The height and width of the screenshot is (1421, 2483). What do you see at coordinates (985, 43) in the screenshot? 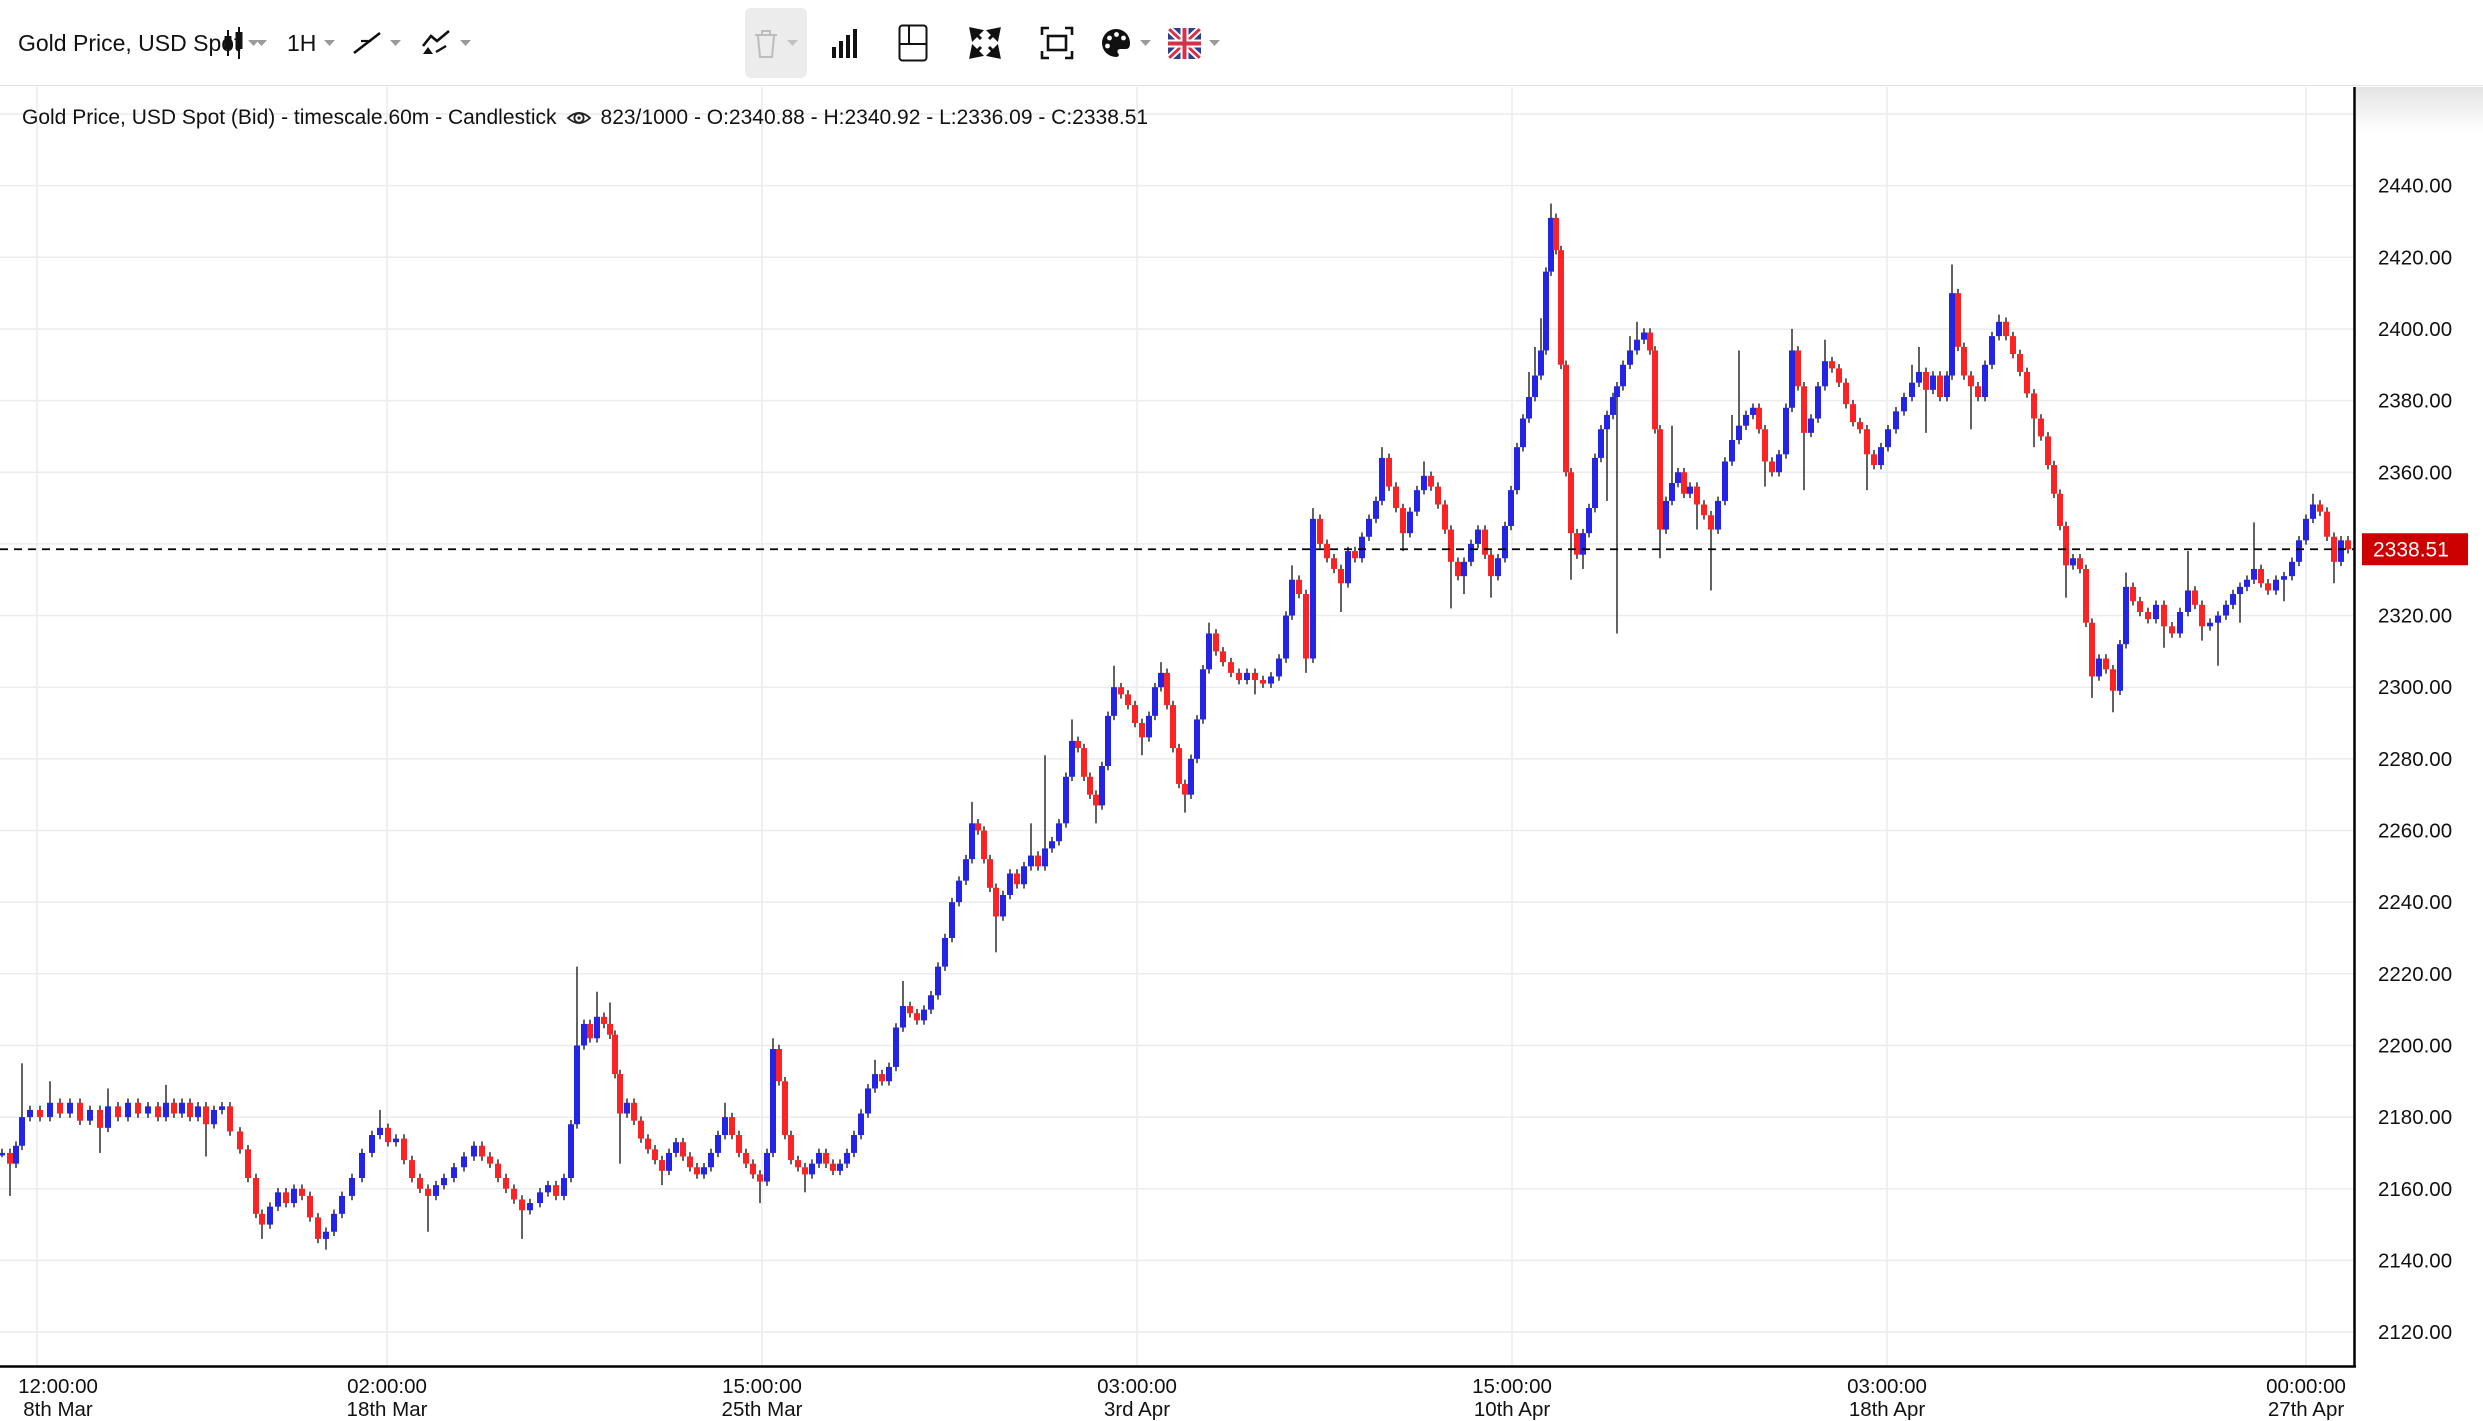
I see `fullscreen-button` at bounding box center [985, 43].